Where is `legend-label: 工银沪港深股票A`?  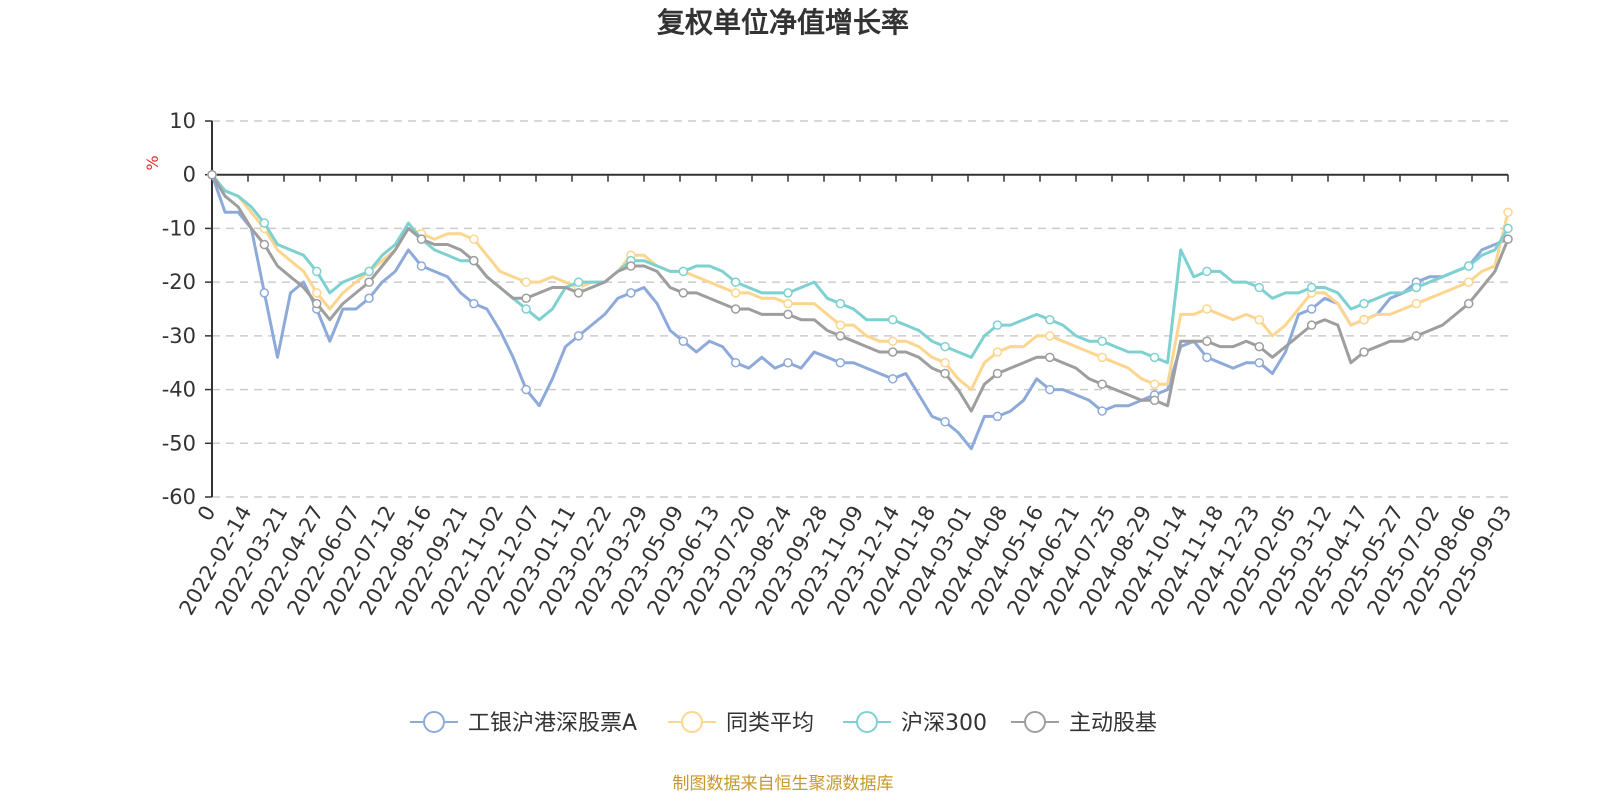
legend-label: 工银沪港深股票A is located at coordinates (552, 723).